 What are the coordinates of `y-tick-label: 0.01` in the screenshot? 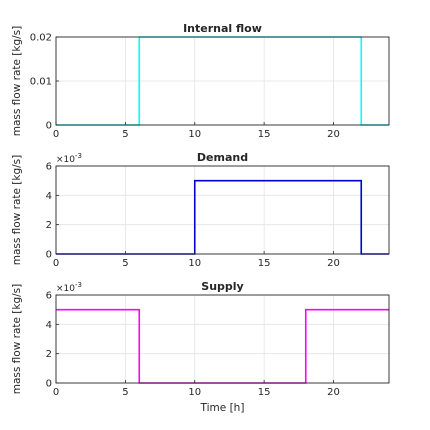 It's located at (41, 82).